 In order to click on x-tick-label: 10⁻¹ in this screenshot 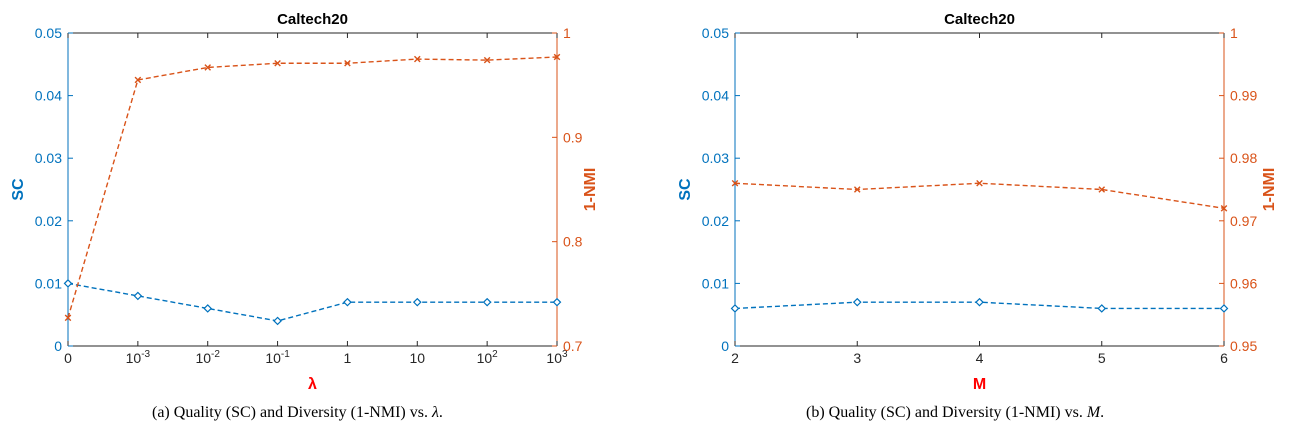, I will do `click(277, 357)`.